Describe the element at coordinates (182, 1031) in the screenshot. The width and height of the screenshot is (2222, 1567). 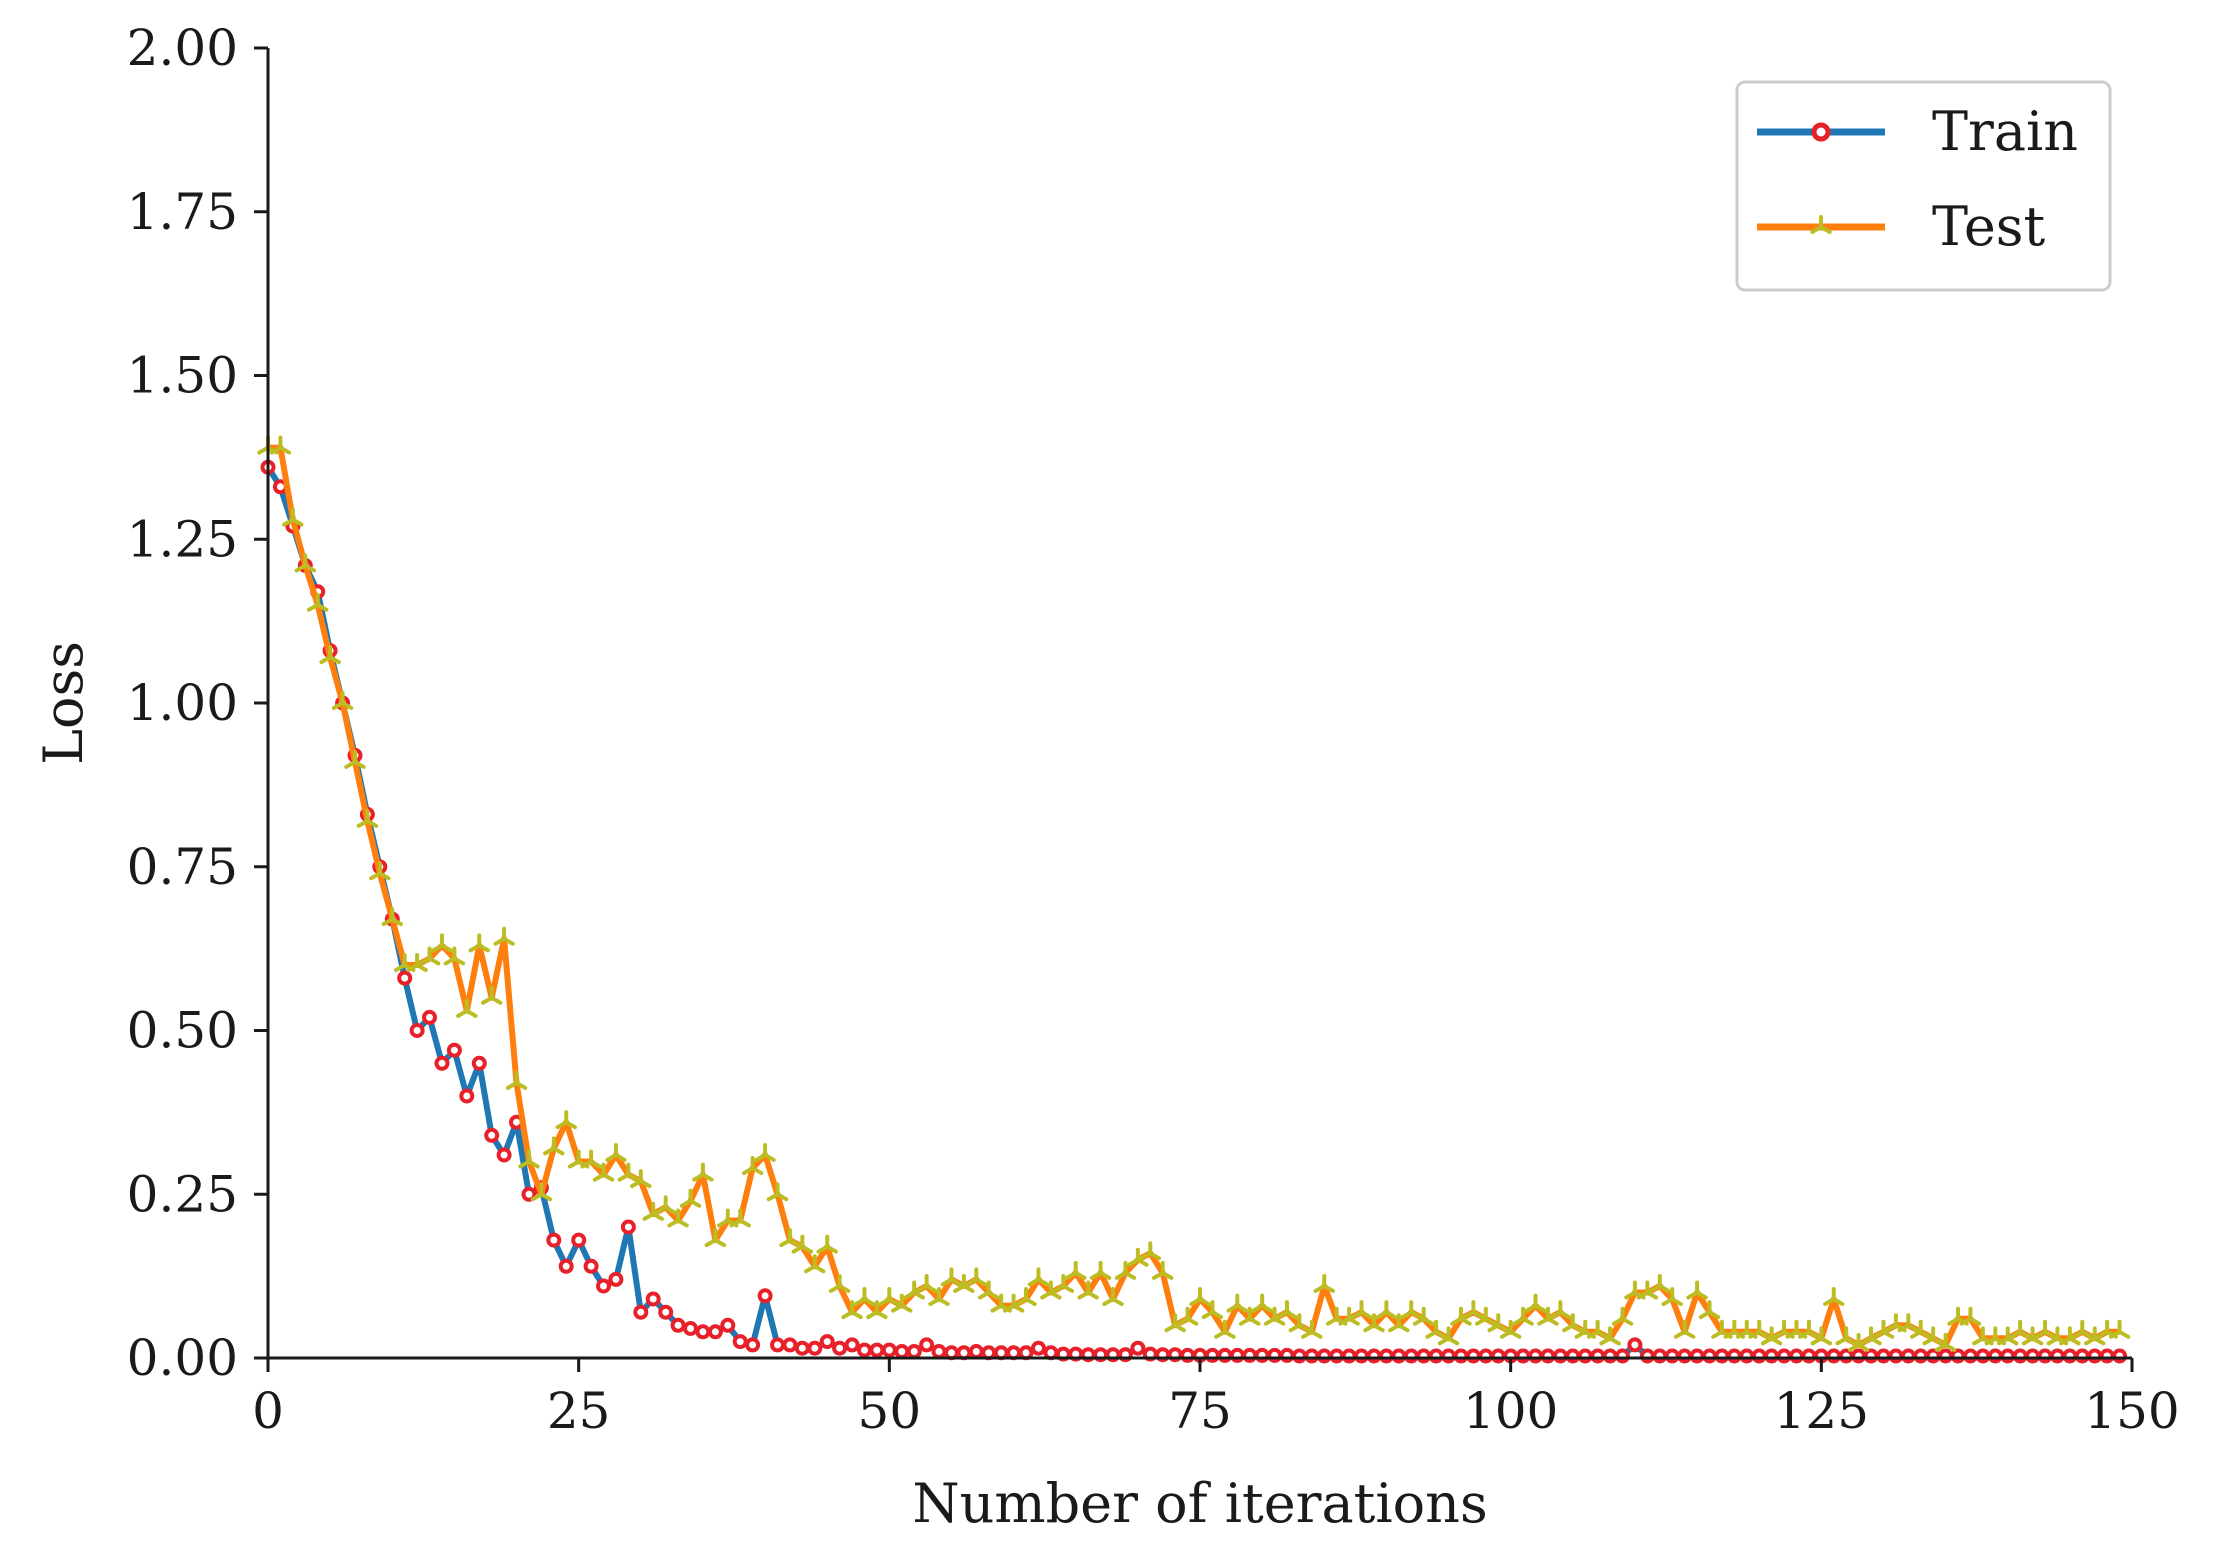
I see `y-tick-label: 0.50` at that location.